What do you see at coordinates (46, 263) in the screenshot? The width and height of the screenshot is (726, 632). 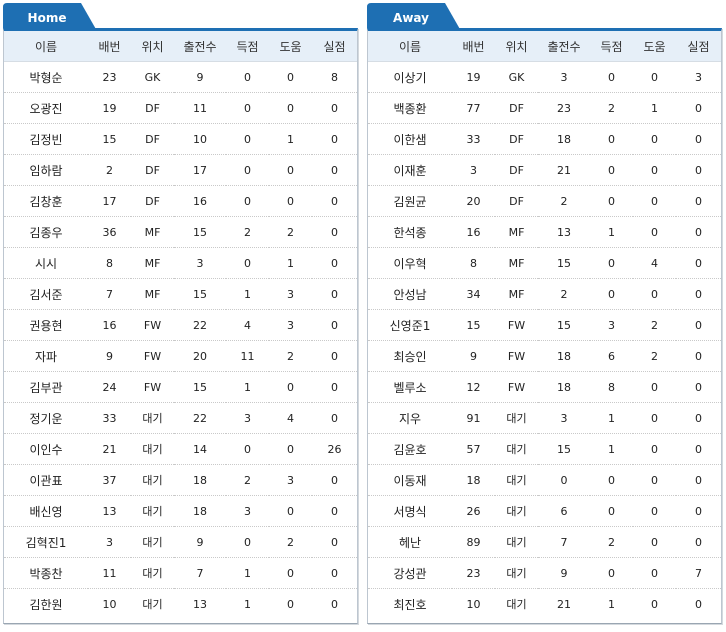 I see `player-name: 시시` at bounding box center [46, 263].